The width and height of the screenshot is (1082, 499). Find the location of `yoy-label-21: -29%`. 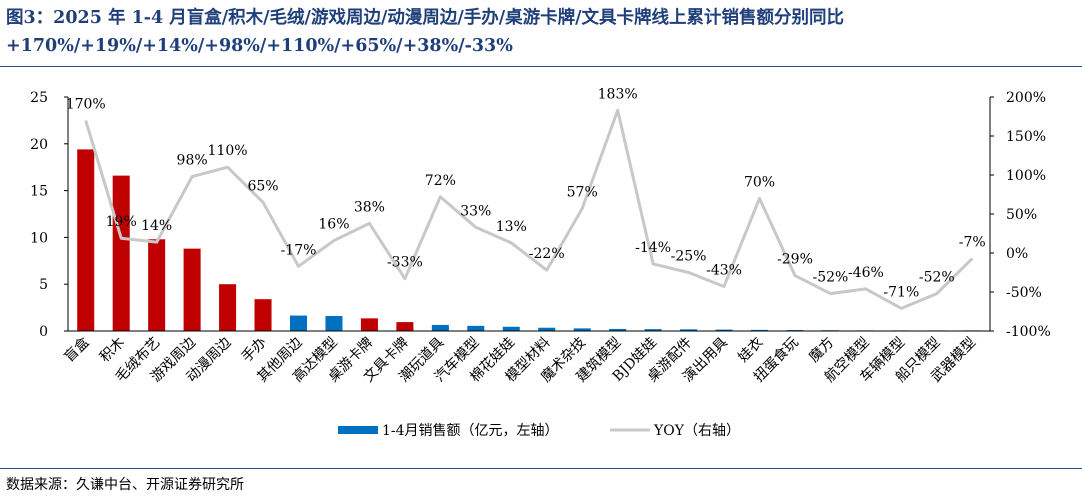

yoy-label-21: -29% is located at coordinates (795, 260).